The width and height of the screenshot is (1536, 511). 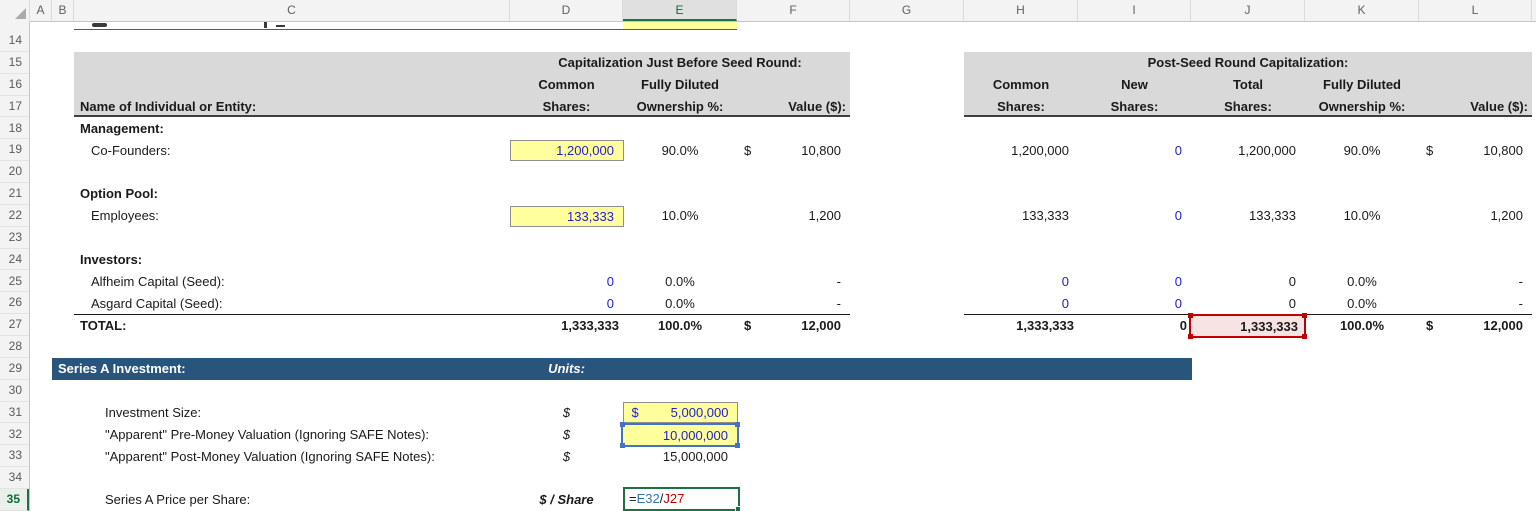 I want to click on row-header-17: 17, so click(x=14, y=107).